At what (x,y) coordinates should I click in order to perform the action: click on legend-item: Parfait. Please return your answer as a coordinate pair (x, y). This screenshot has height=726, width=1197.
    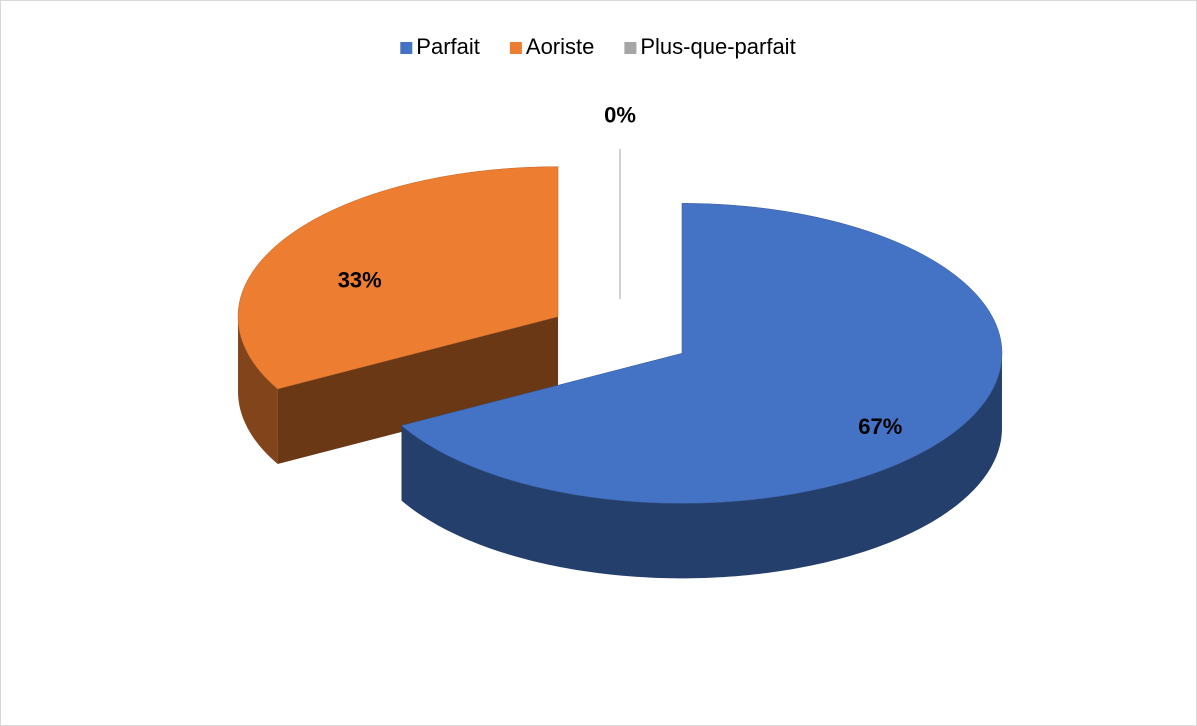
    Looking at the image, I should click on (440, 46).